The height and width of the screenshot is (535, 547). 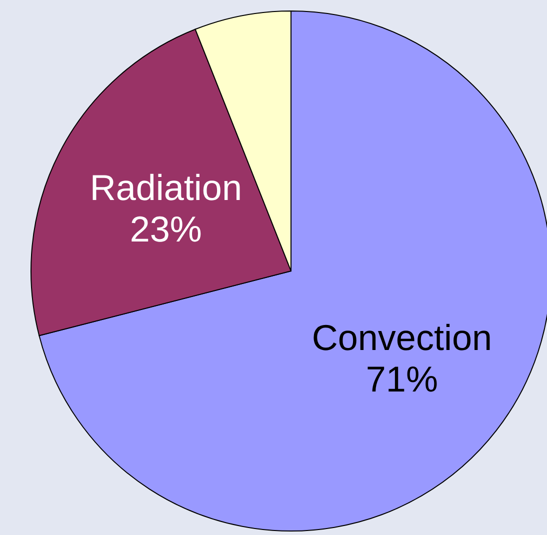 What do you see at coordinates (402, 379) in the screenshot?
I see `data-label: 71%` at bounding box center [402, 379].